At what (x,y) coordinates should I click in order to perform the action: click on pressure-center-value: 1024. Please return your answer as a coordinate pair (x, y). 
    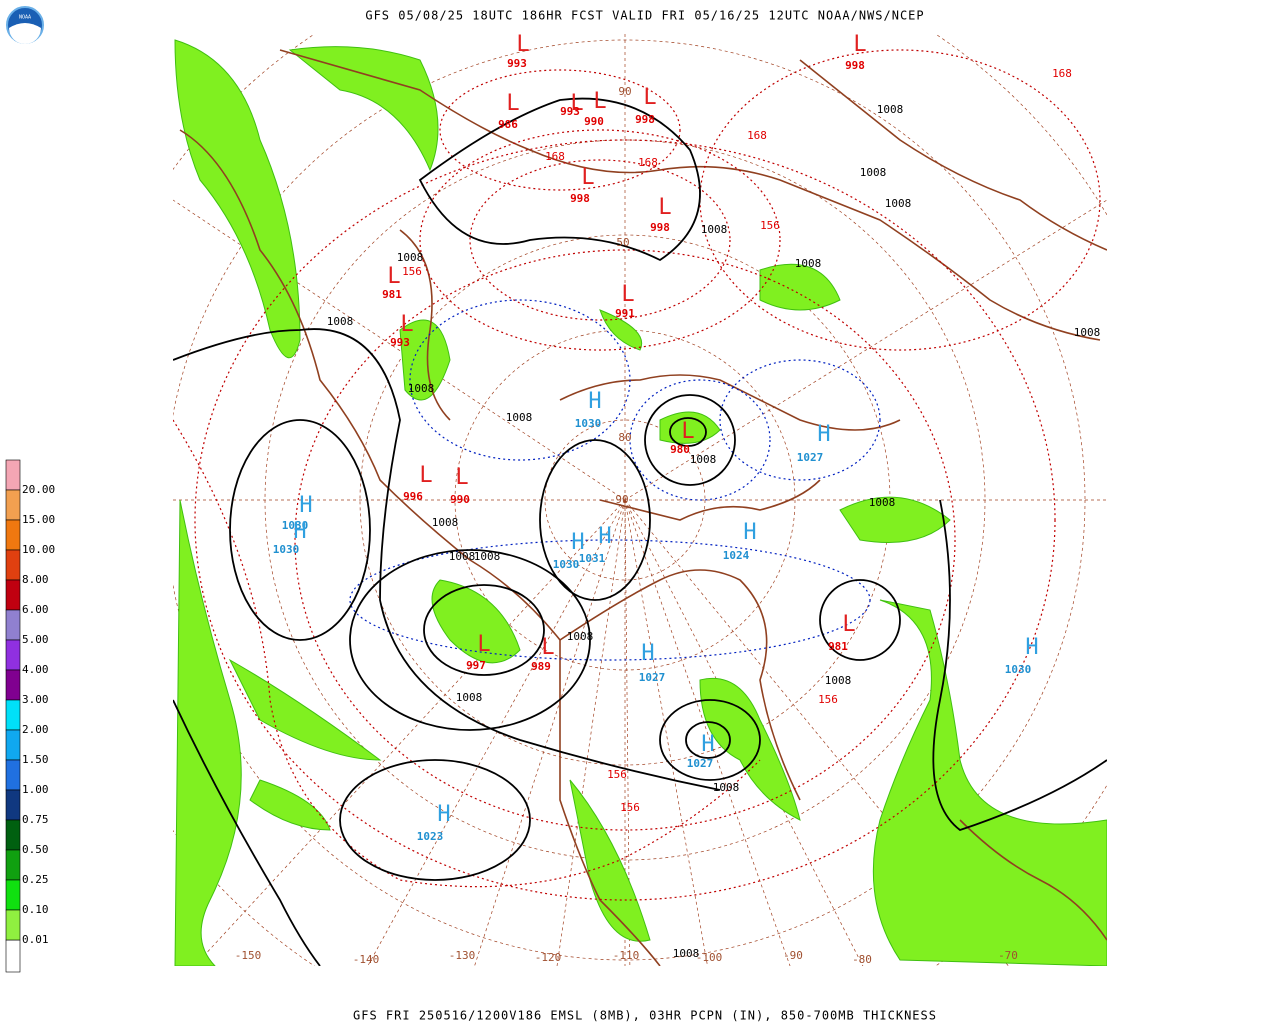
    Looking at the image, I should click on (736, 555).